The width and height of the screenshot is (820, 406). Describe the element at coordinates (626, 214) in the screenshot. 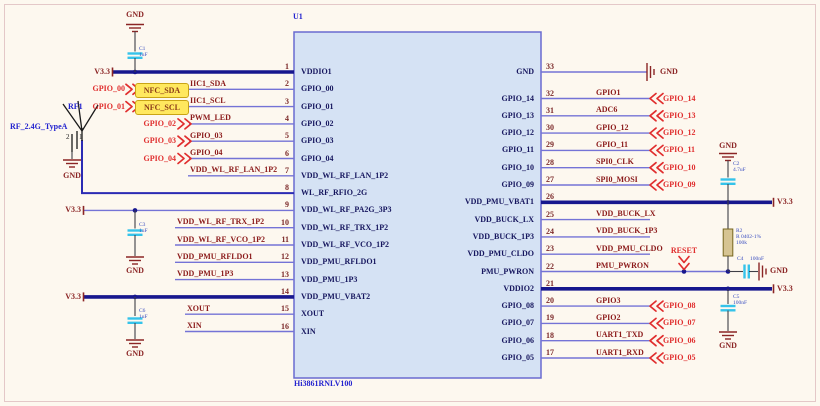

I see `net-label-vdd_buck_lx: VDD_BUCK_LX` at that location.